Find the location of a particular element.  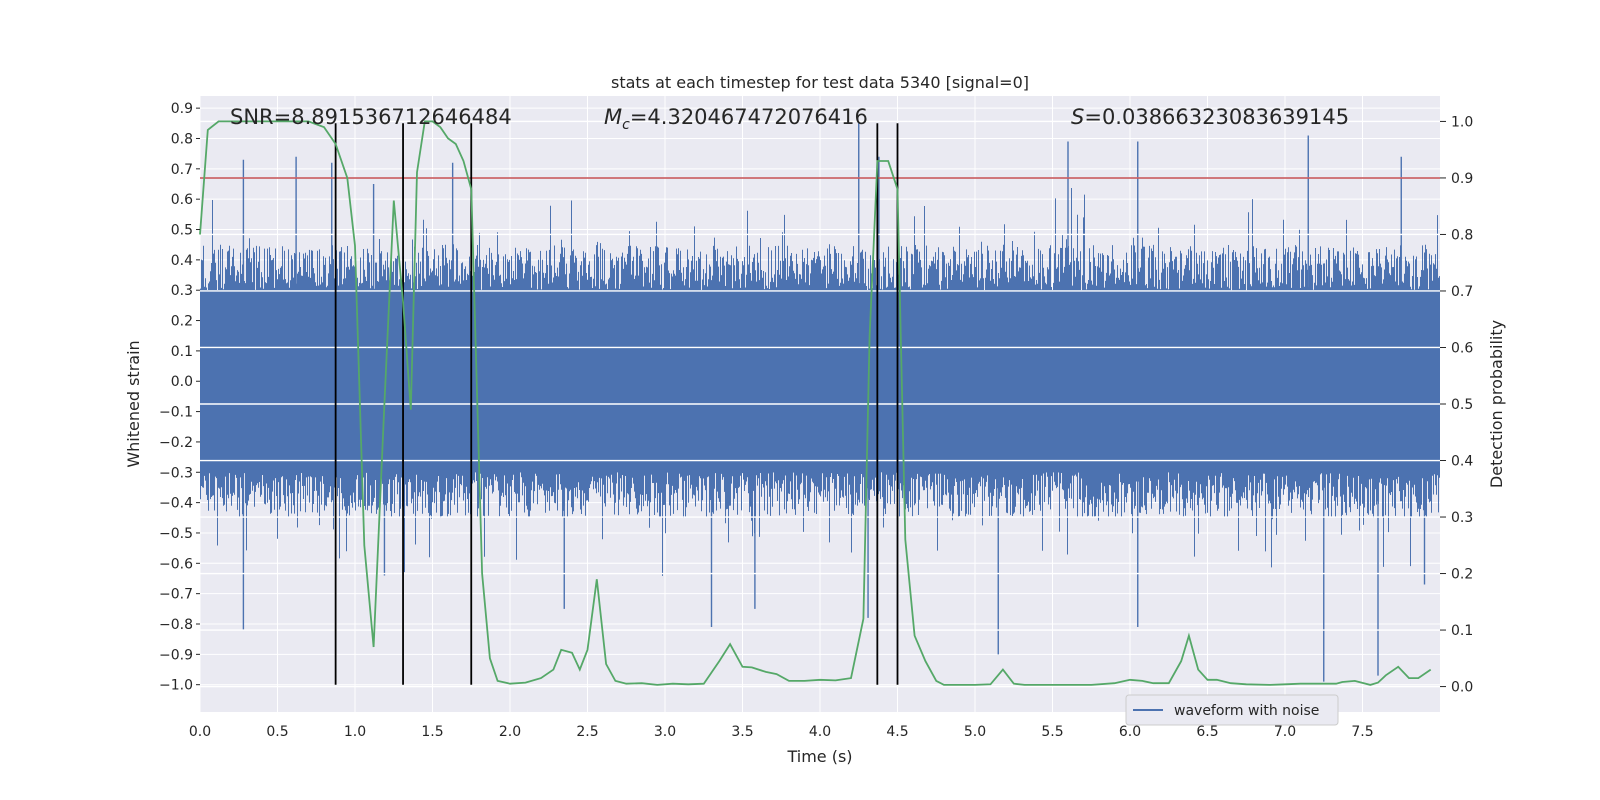

mc-annotation: Mc=4.320467472076416 is located at coordinates (736, 119).